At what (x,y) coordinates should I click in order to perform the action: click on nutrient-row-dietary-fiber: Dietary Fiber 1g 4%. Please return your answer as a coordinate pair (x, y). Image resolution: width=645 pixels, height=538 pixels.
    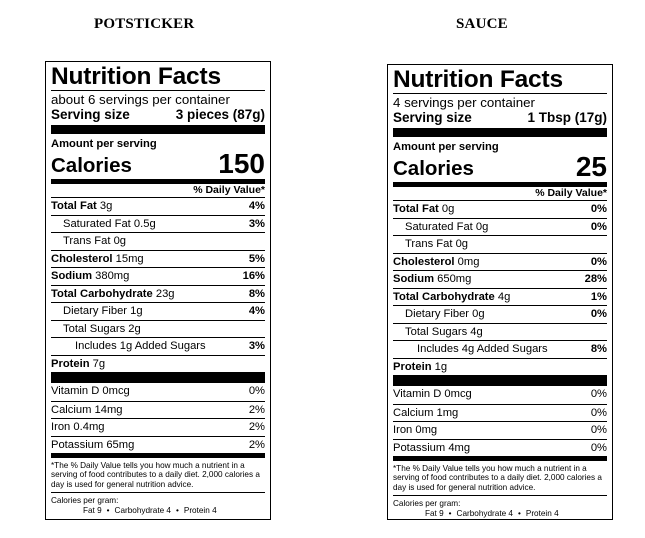
    Looking at the image, I should click on (158, 311).